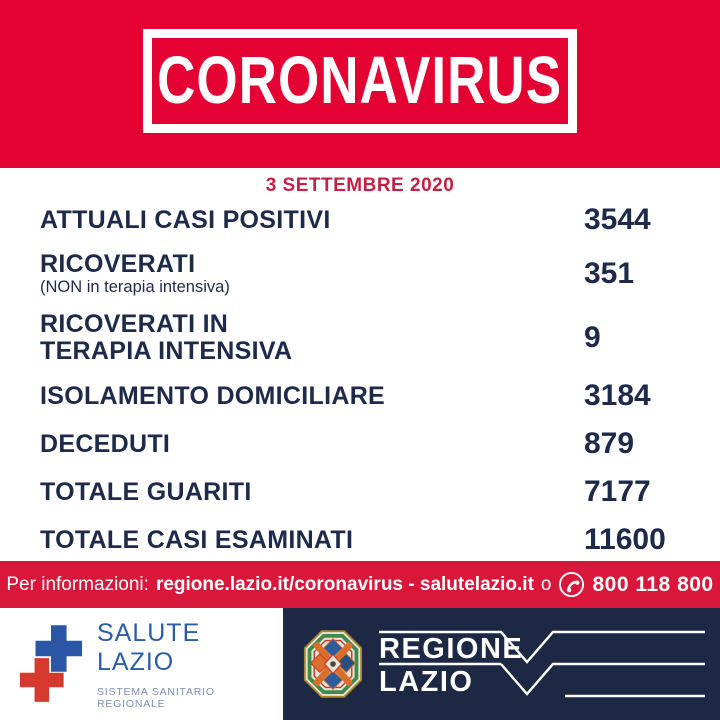 This screenshot has width=720, height=720. What do you see at coordinates (213, 395) in the screenshot?
I see `stat-label: ISOLAMENTO DOMICILIARE` at bounding box center [213, 395].